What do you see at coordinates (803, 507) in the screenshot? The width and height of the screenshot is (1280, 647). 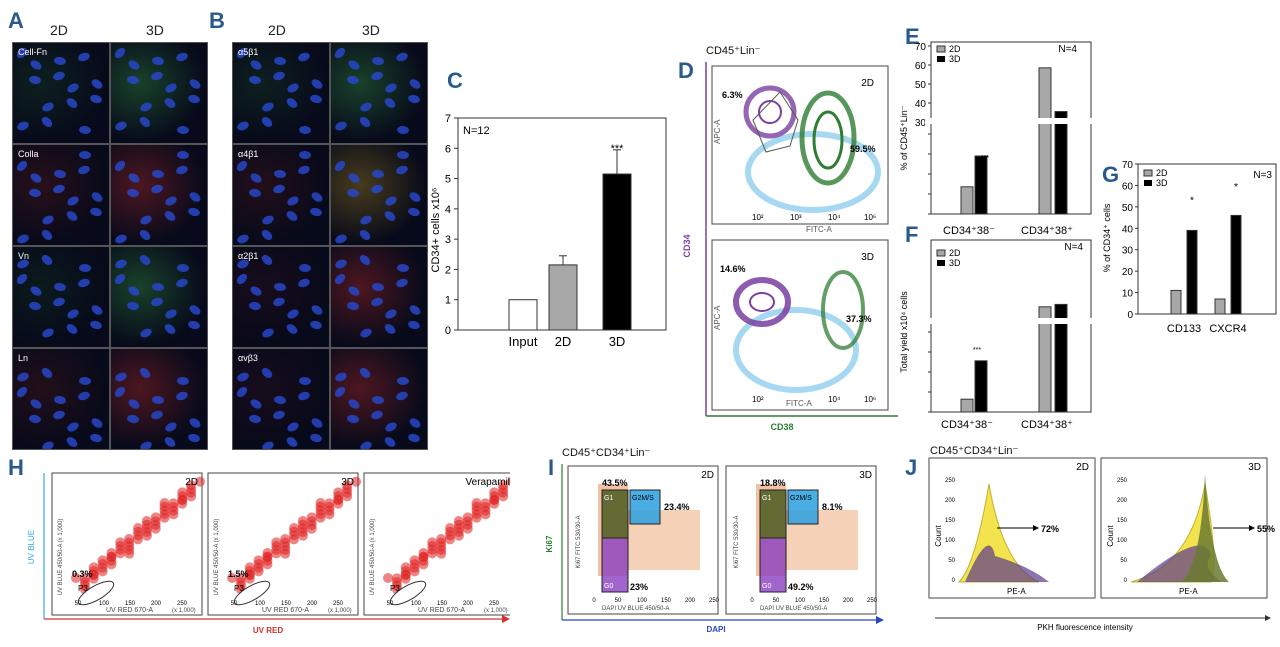 I see `panel-i-g2-gate` at bounding box center [803, 507].